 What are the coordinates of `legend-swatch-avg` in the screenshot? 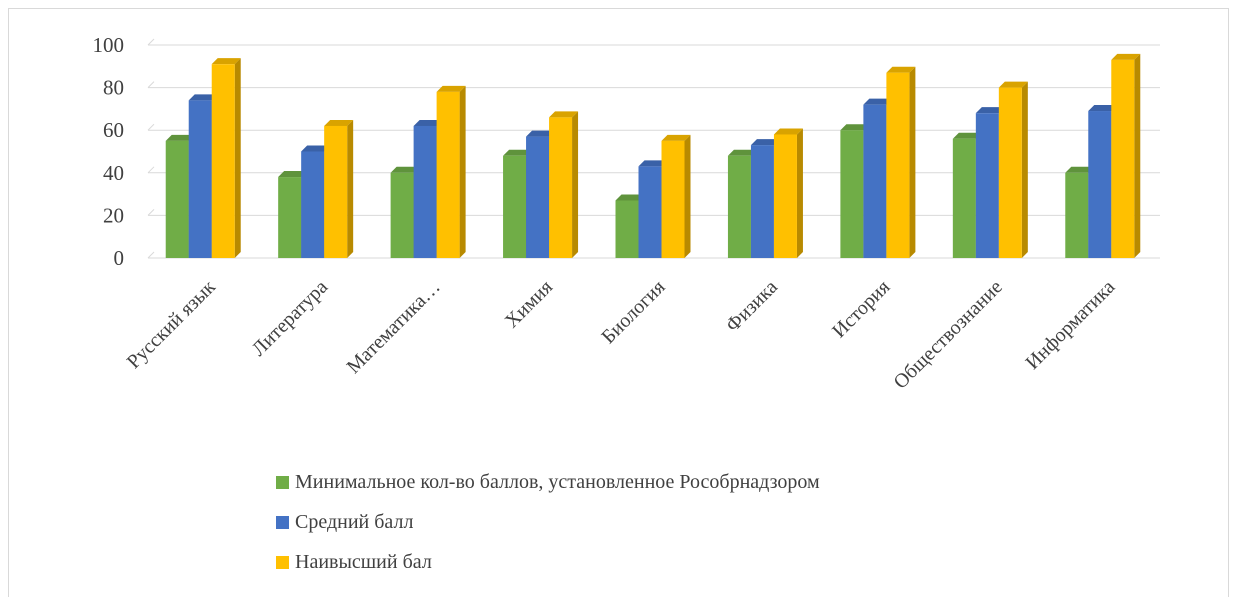 It's located at (282, 522).